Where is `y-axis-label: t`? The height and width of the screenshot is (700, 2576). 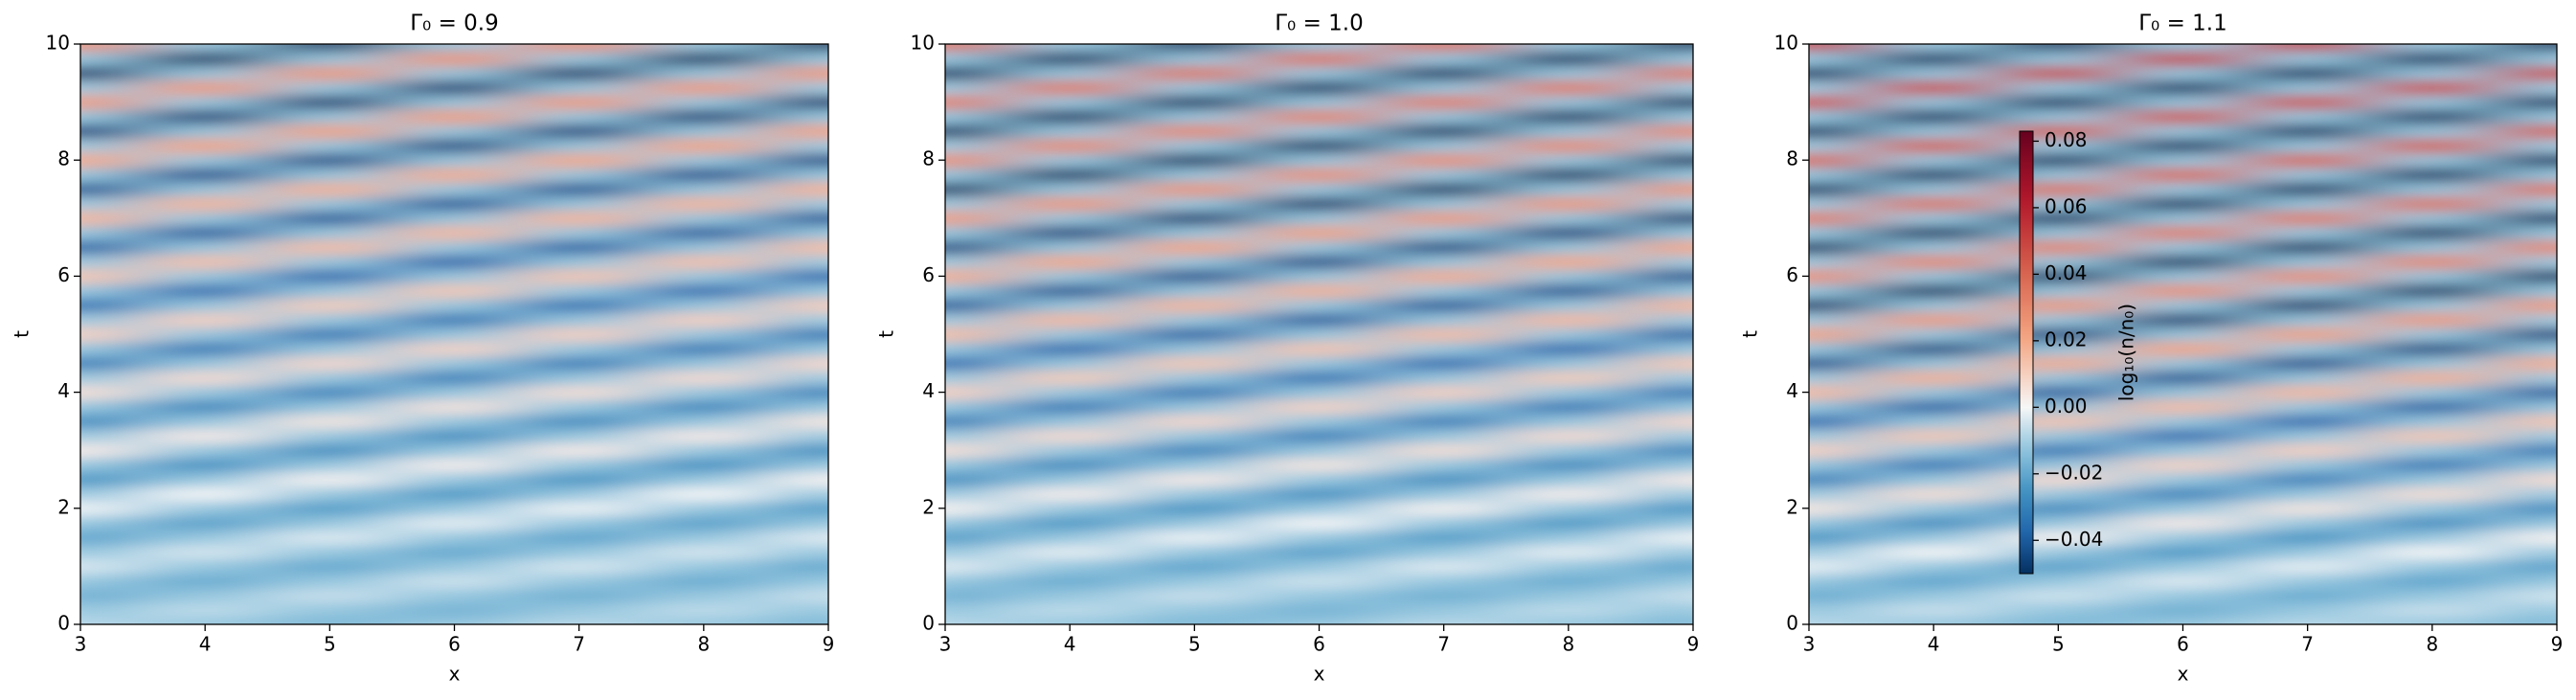 y-axis-label: t is located at coordinates (1750, 334).